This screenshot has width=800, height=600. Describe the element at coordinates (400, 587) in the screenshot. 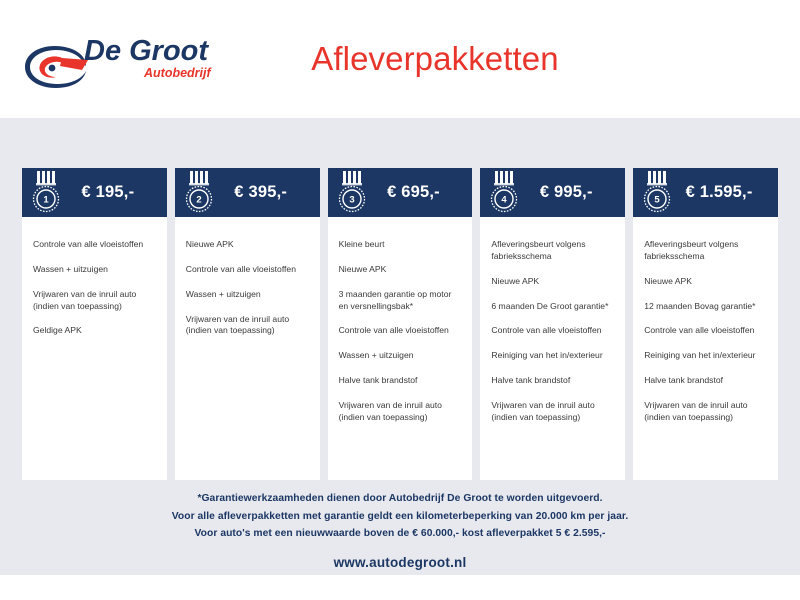

I see `page-footer-band` at that location.